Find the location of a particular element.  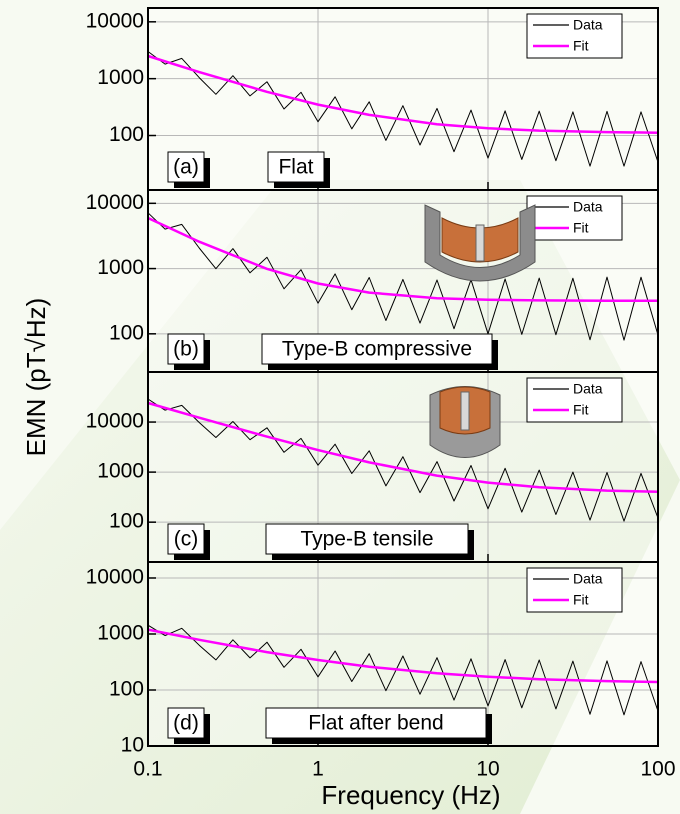

y-axis-label: EMN (pT√Hz) is located at coordinates (36, 377).